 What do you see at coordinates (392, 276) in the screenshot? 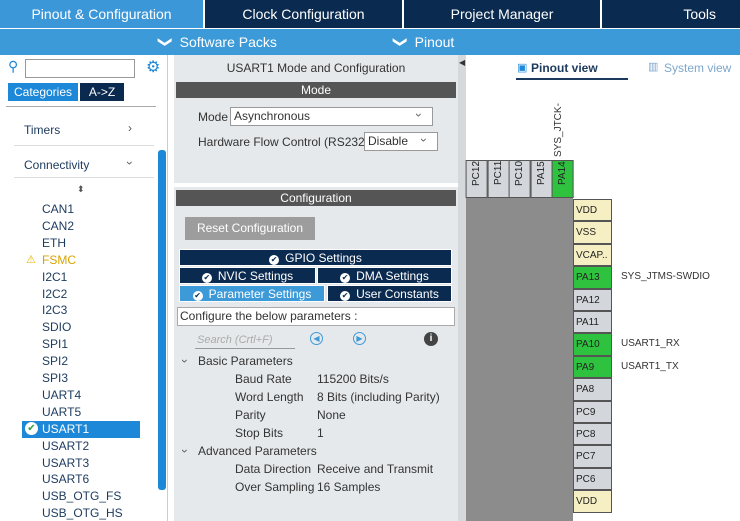
I see `tab-label: DMA Settings` at bounding box center [392, 276].